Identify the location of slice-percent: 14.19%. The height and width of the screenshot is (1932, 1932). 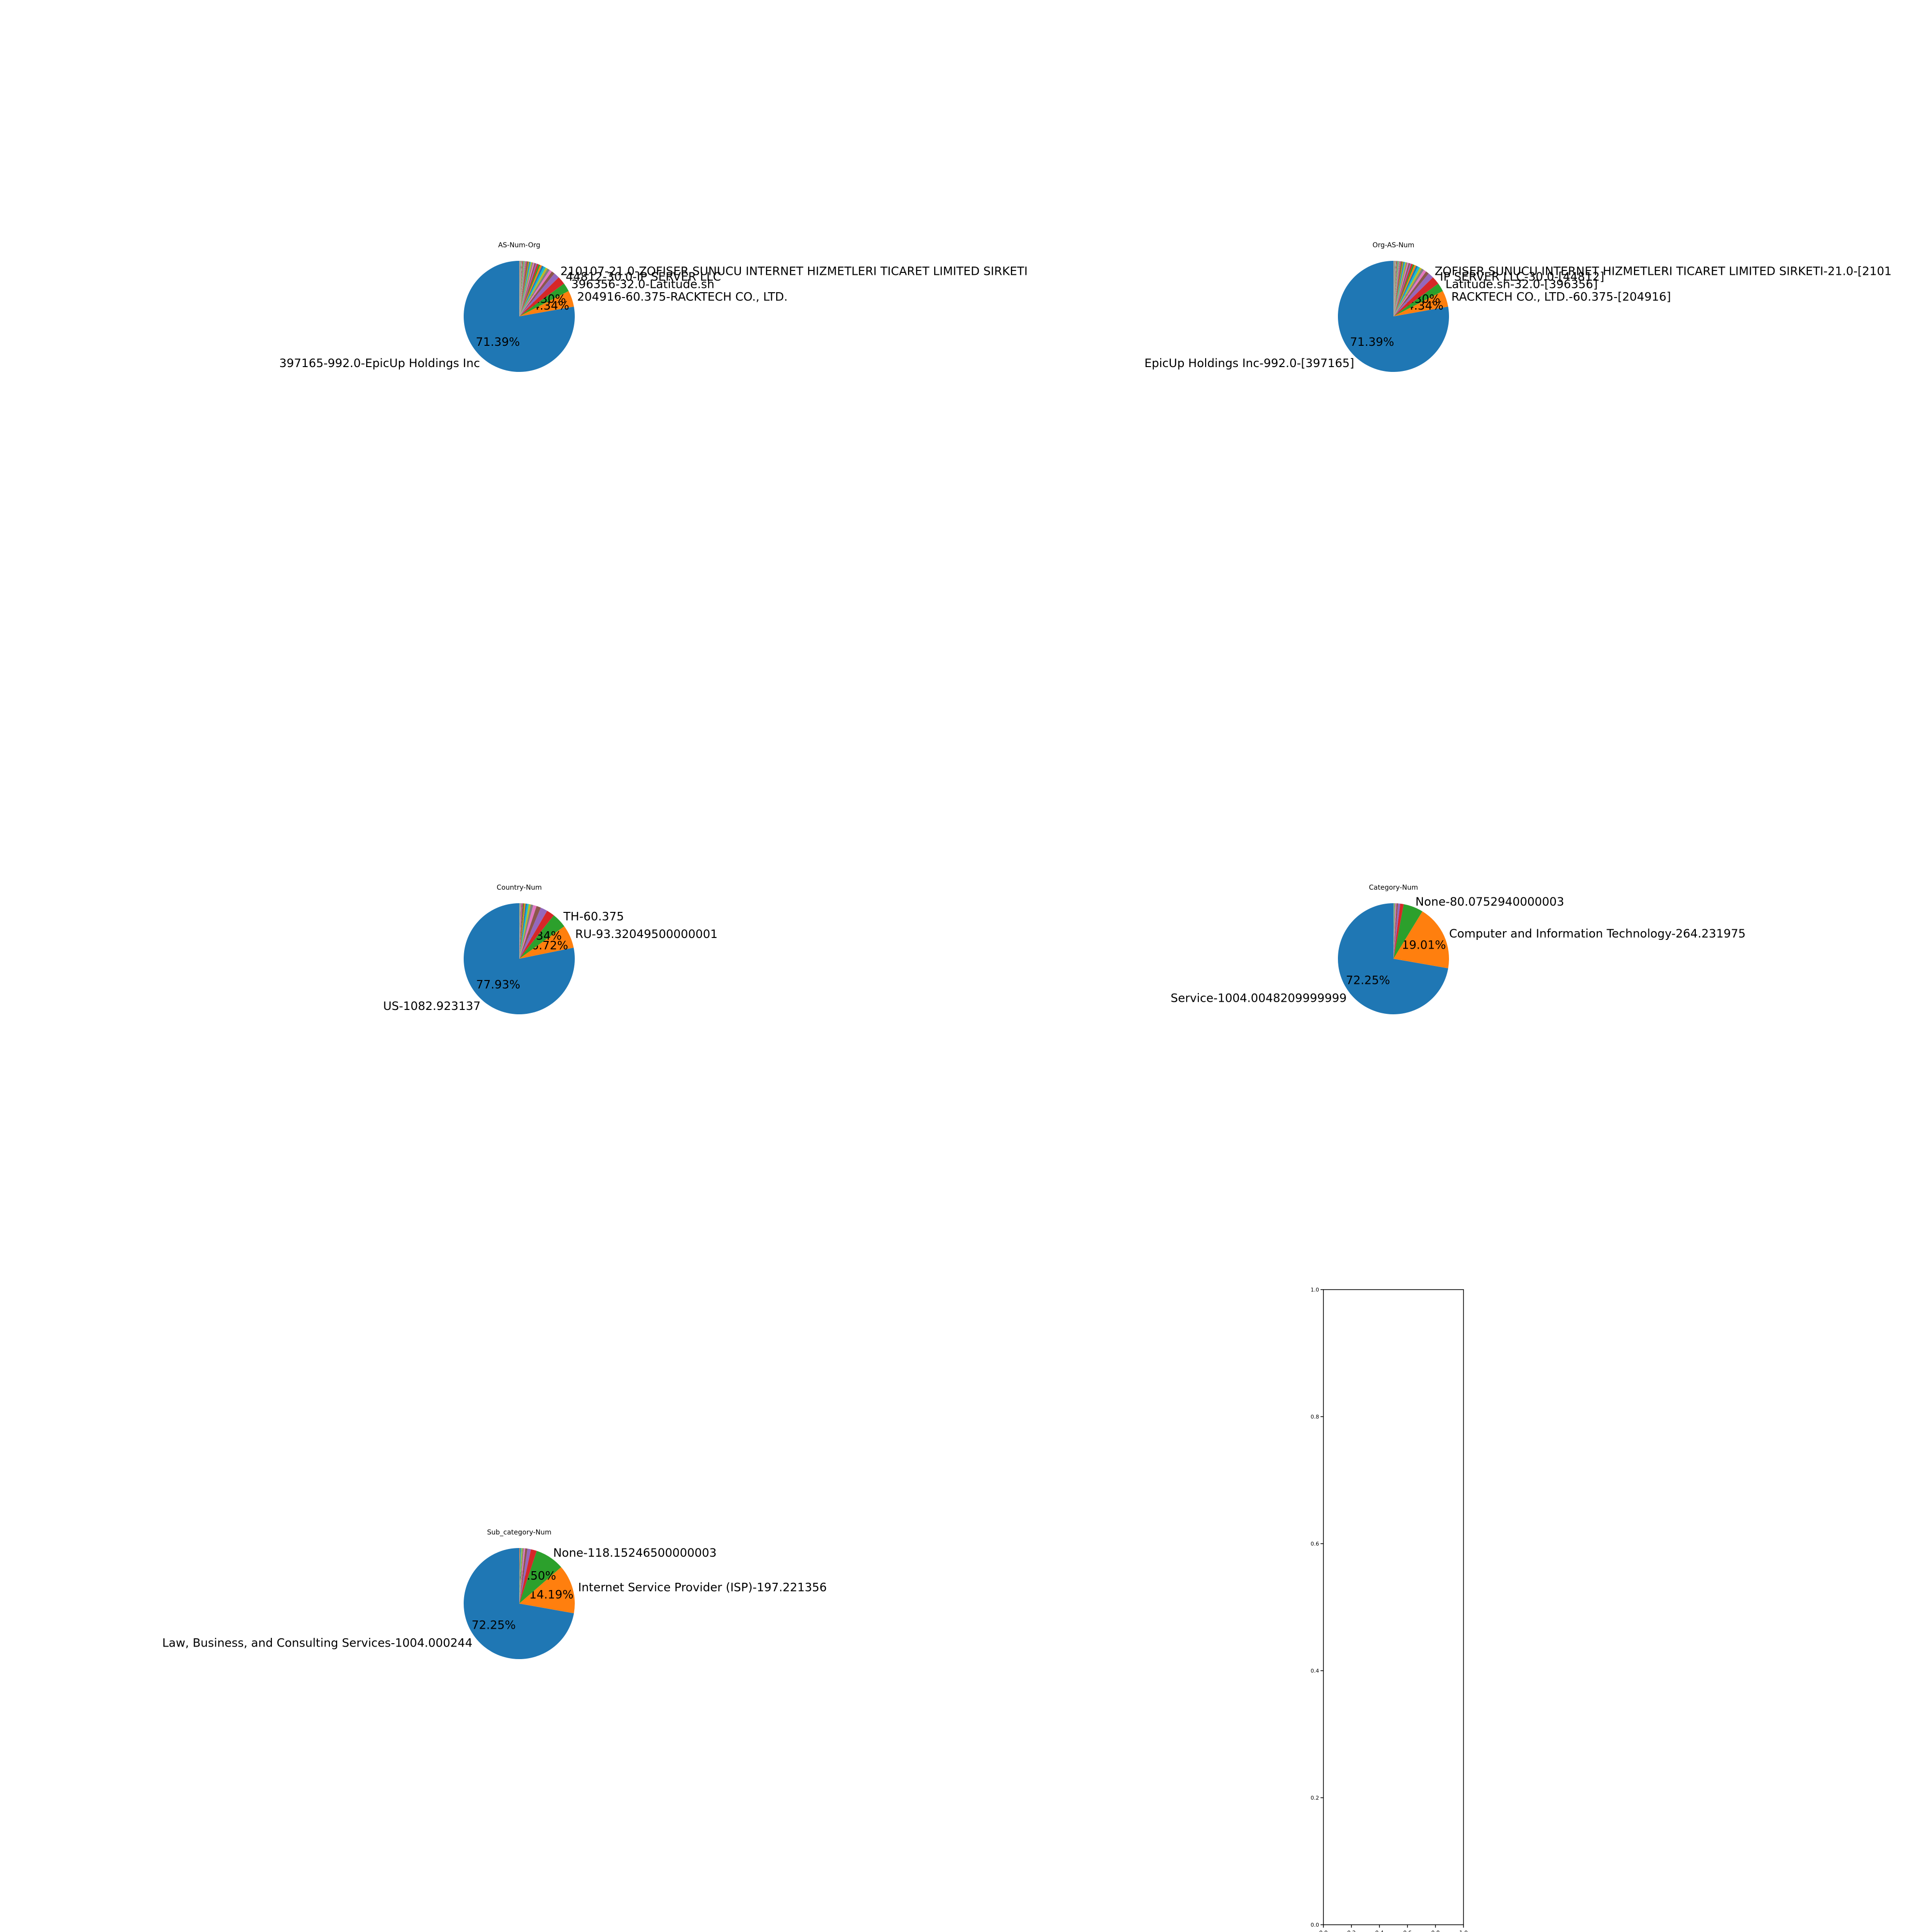
(551, 1595).